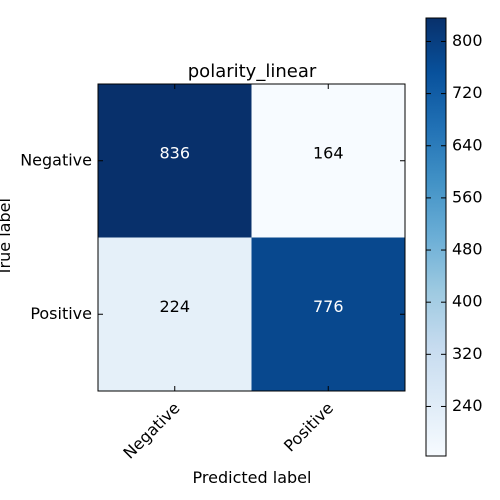  I want to click on colorbar, so click(436, 237).